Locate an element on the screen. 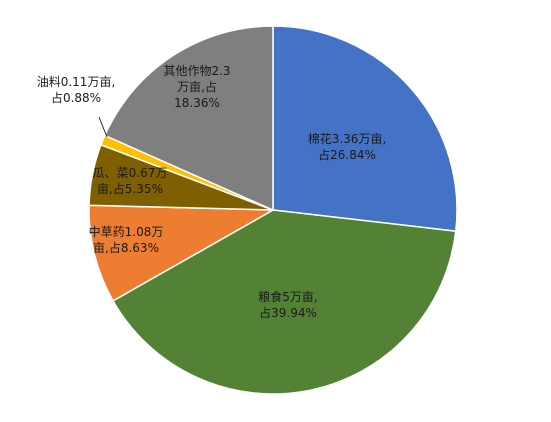 This screenshot has height=422, width=551. oil-crop-leader-line is located at coordinates (103, 127).